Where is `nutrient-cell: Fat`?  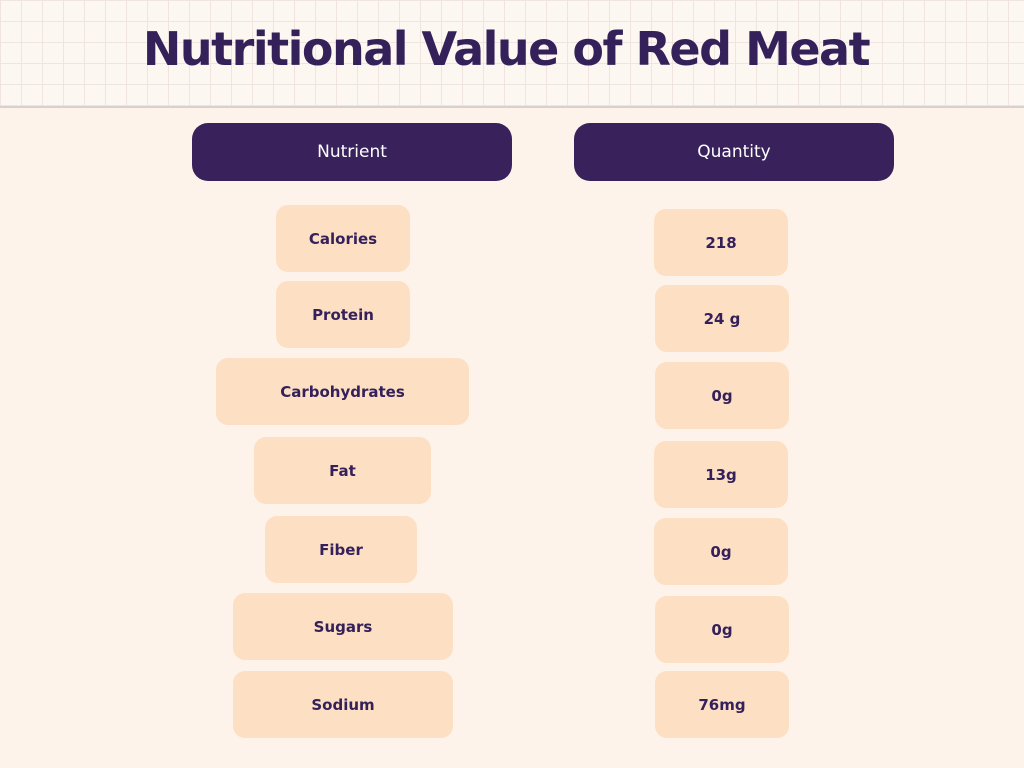
nutrient-cell: Fat is located at coordinates (342, 470).